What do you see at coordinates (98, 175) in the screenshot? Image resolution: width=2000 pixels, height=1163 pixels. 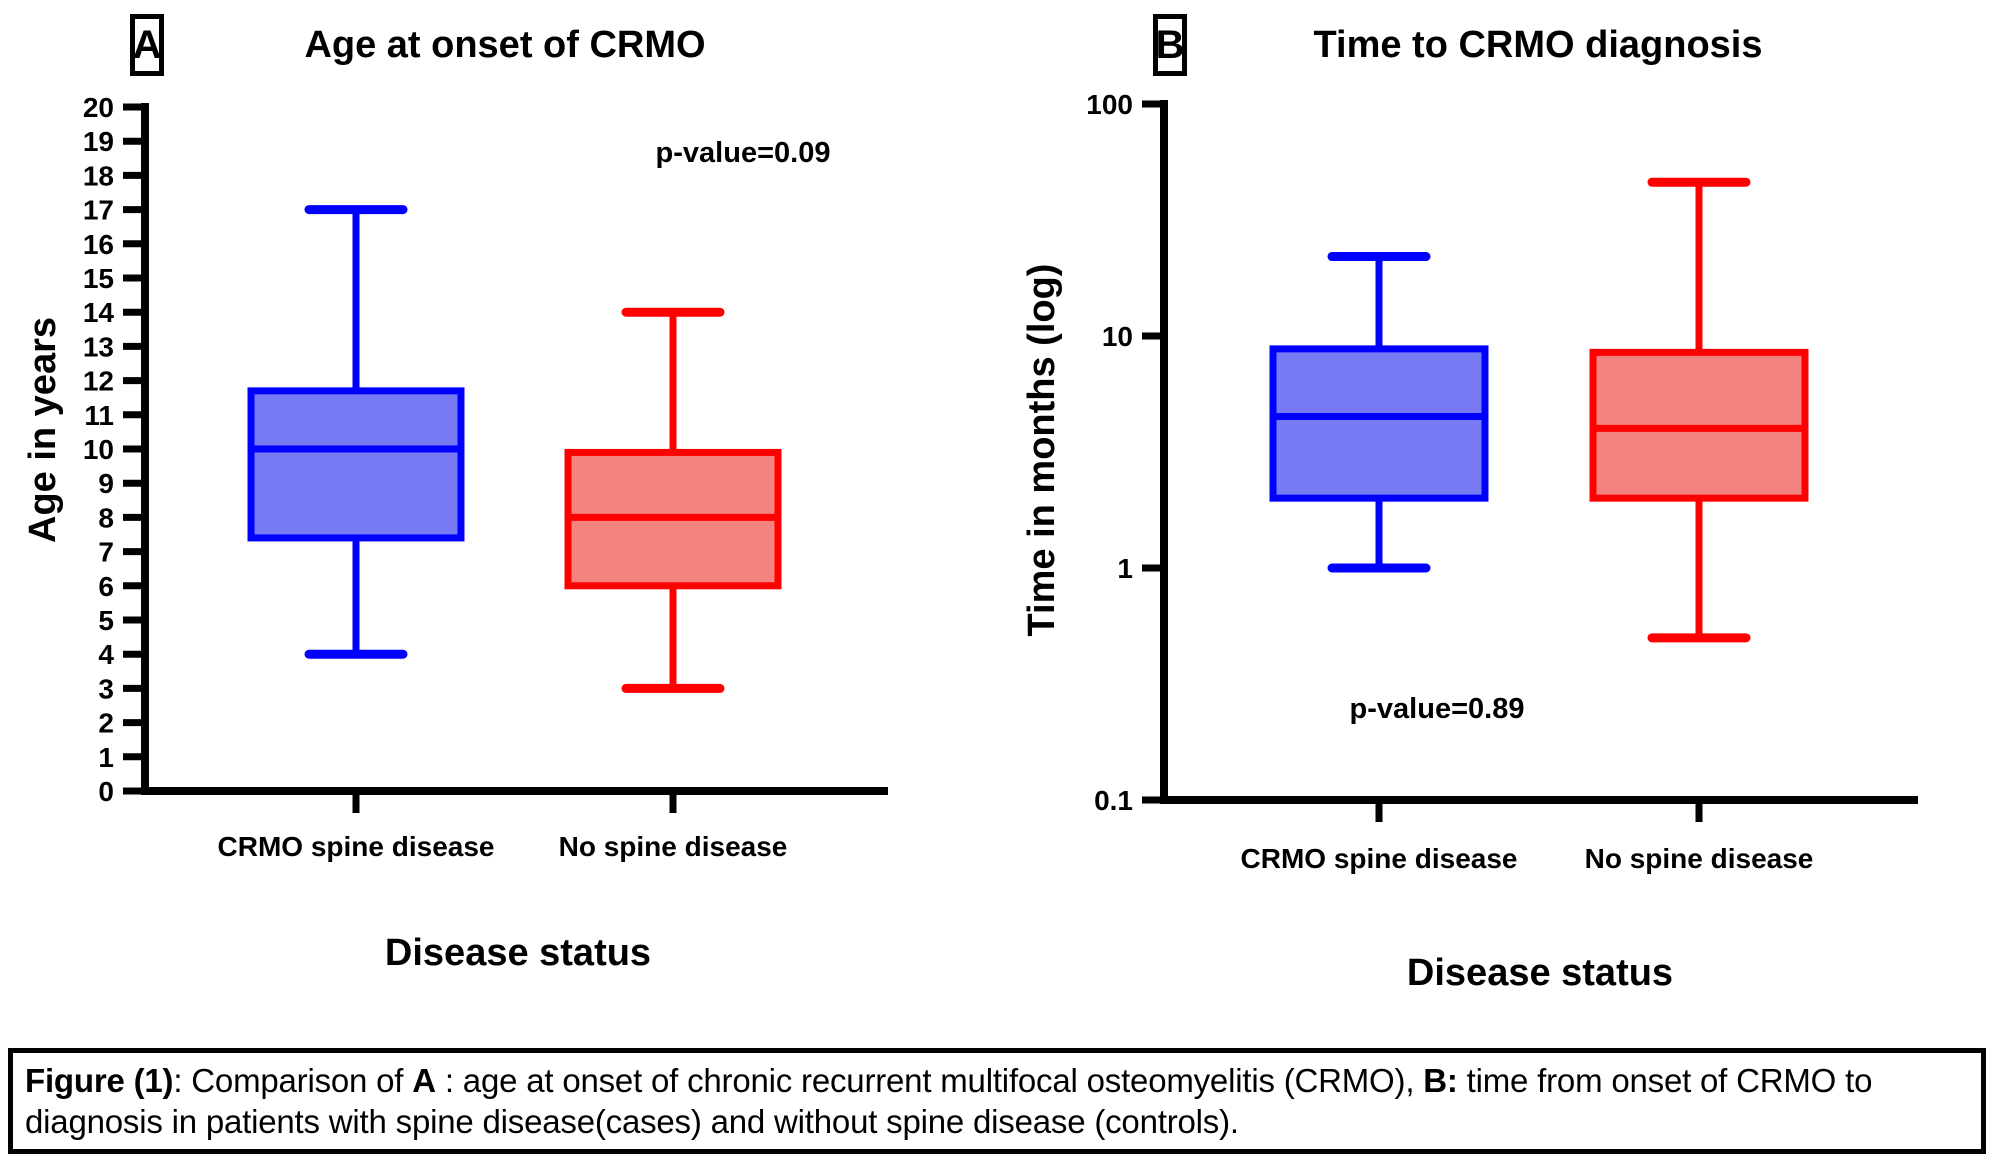 I see `y-tick-label: 18` at bounding box center [98, 175].